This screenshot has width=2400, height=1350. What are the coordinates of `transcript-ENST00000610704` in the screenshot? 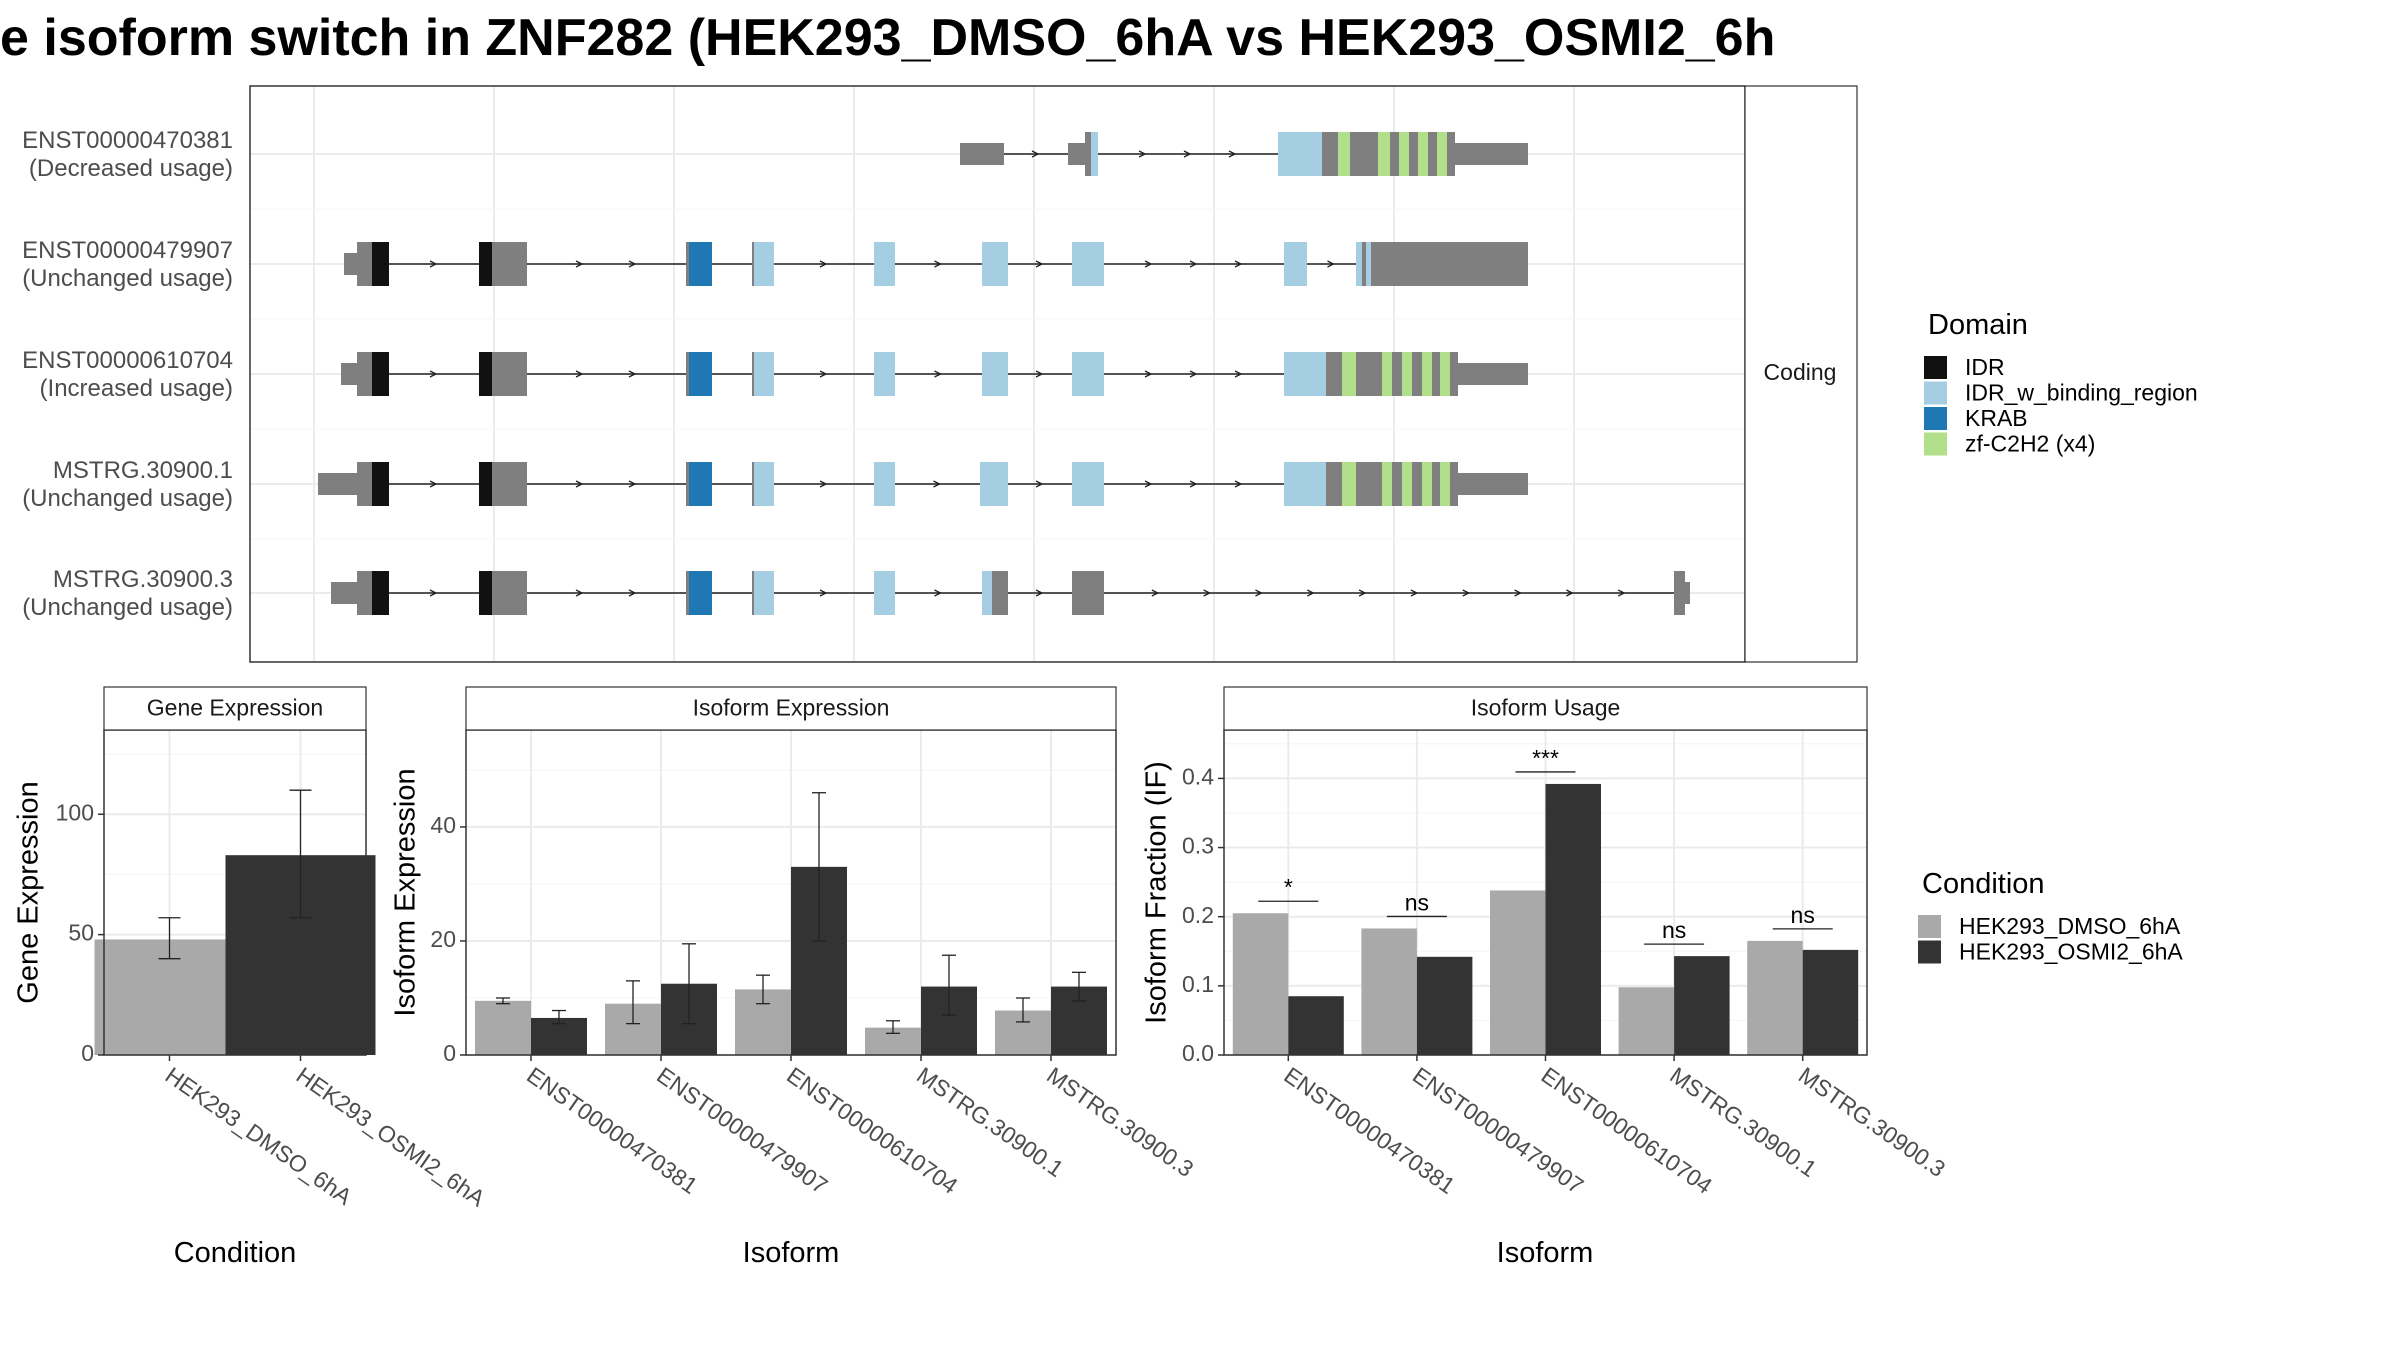 It's located at (934, 374).